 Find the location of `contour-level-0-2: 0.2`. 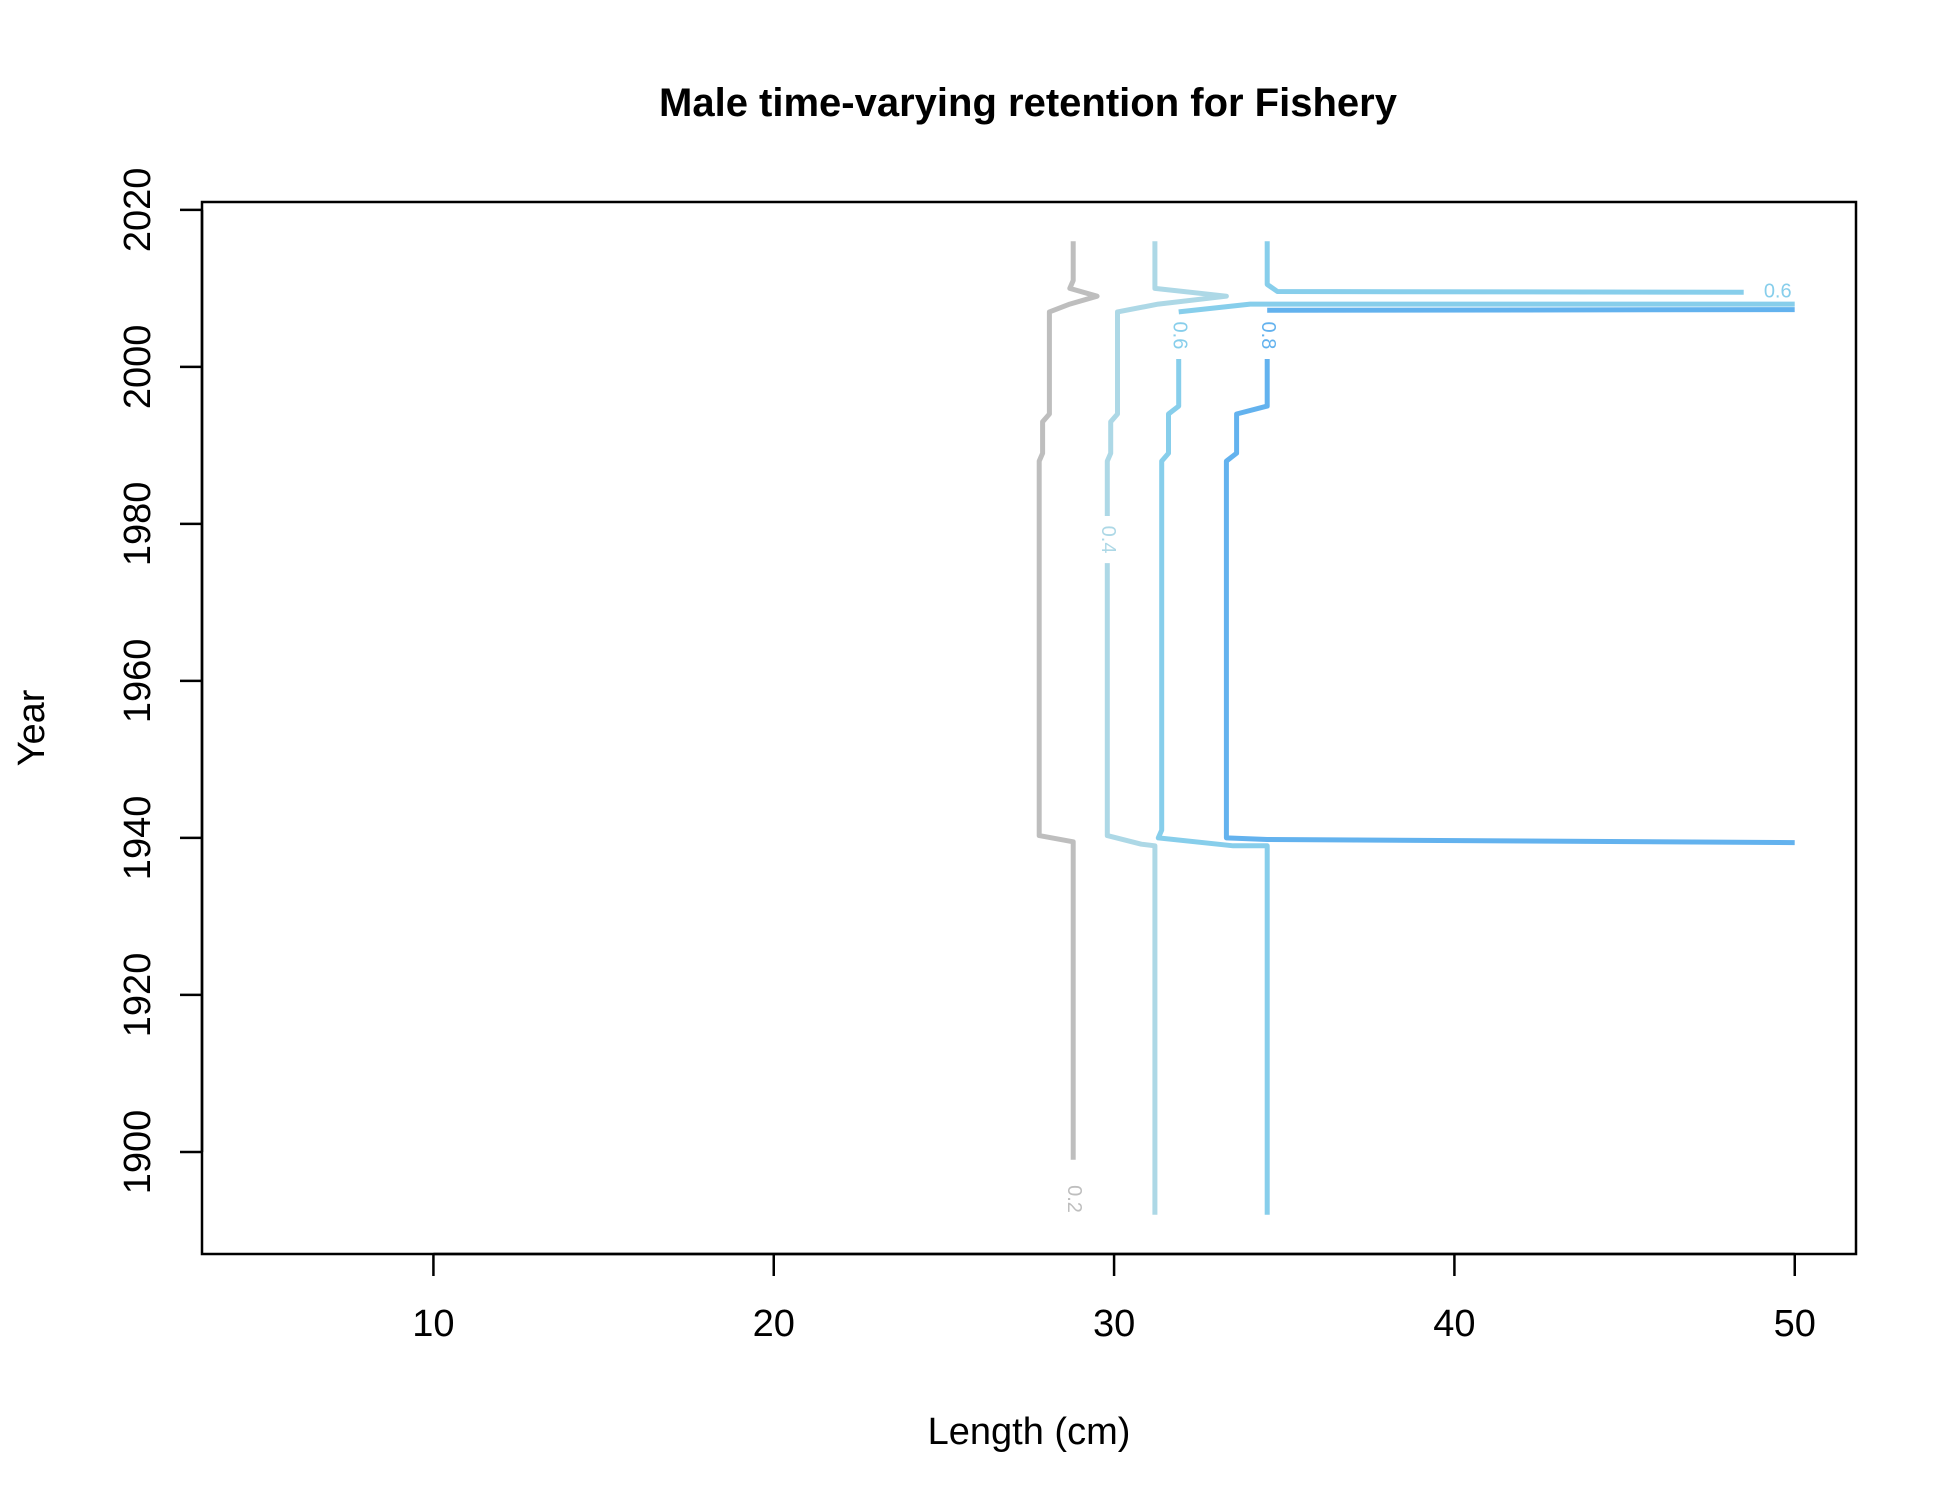

contour-level-0-2: 0.2 is located at coordinates (1068, 727).